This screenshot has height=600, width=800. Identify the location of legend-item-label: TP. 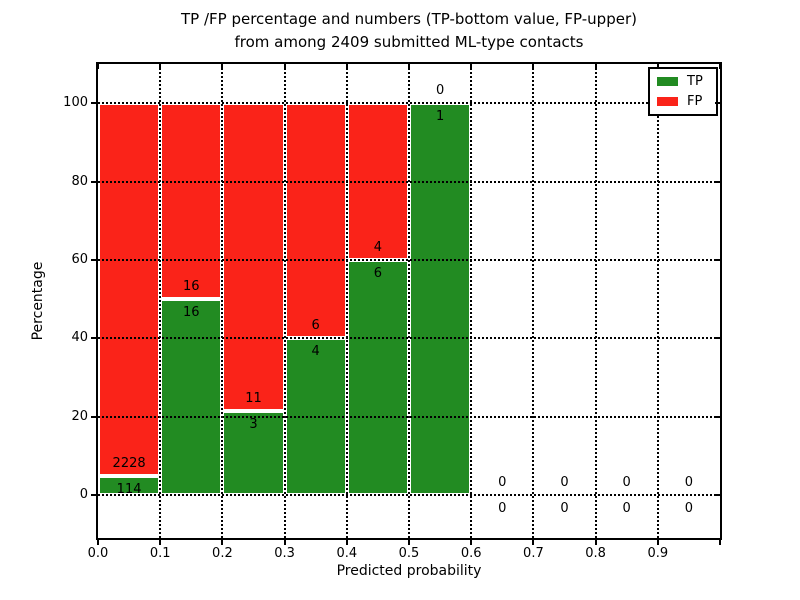
(695, 81).